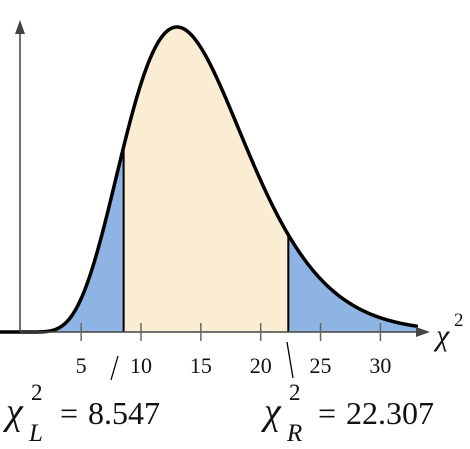 Image resolution: width=470 pixels, height=449 pixels. What do you see at coordinates (295, 392) in the screenshot?
I see `right-critical-superscript: 2` at bounding box center [295, 392].